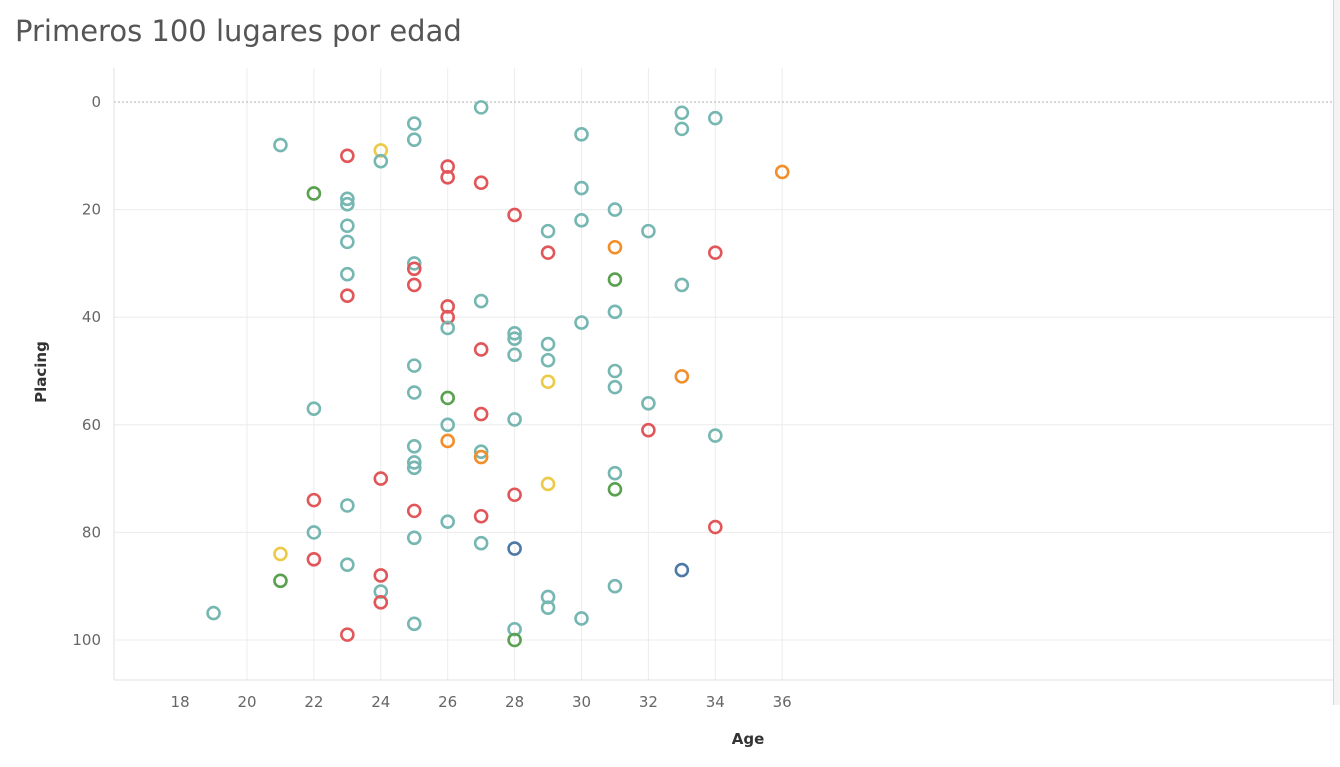  What do you see at coordinates (41, 372) in the screenshot?
I see `y-axis-title: Placing` at bounding box center [41, 372].